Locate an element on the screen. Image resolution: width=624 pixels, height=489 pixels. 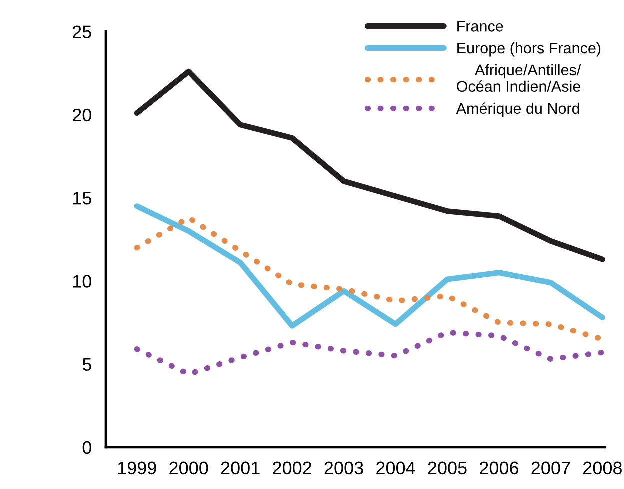
x-tick-label: 2001 is located at coordinates (240, 468).